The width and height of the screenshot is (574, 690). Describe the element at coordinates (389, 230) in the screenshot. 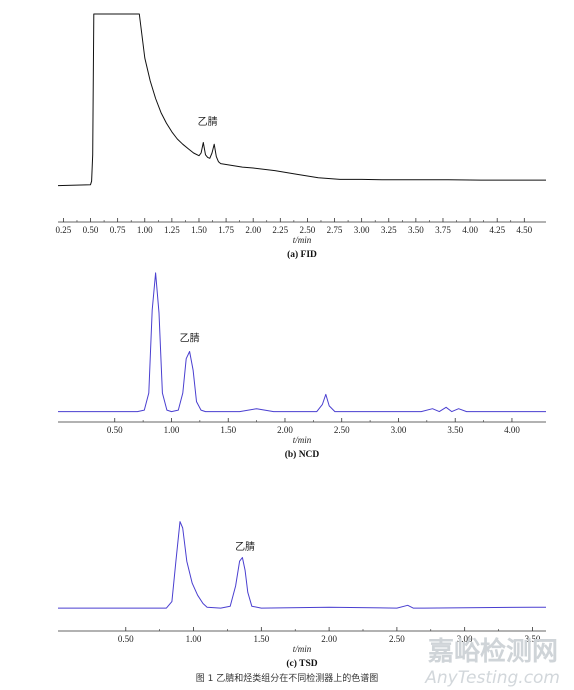

I see `x-tick-label: 3.25` at that location.